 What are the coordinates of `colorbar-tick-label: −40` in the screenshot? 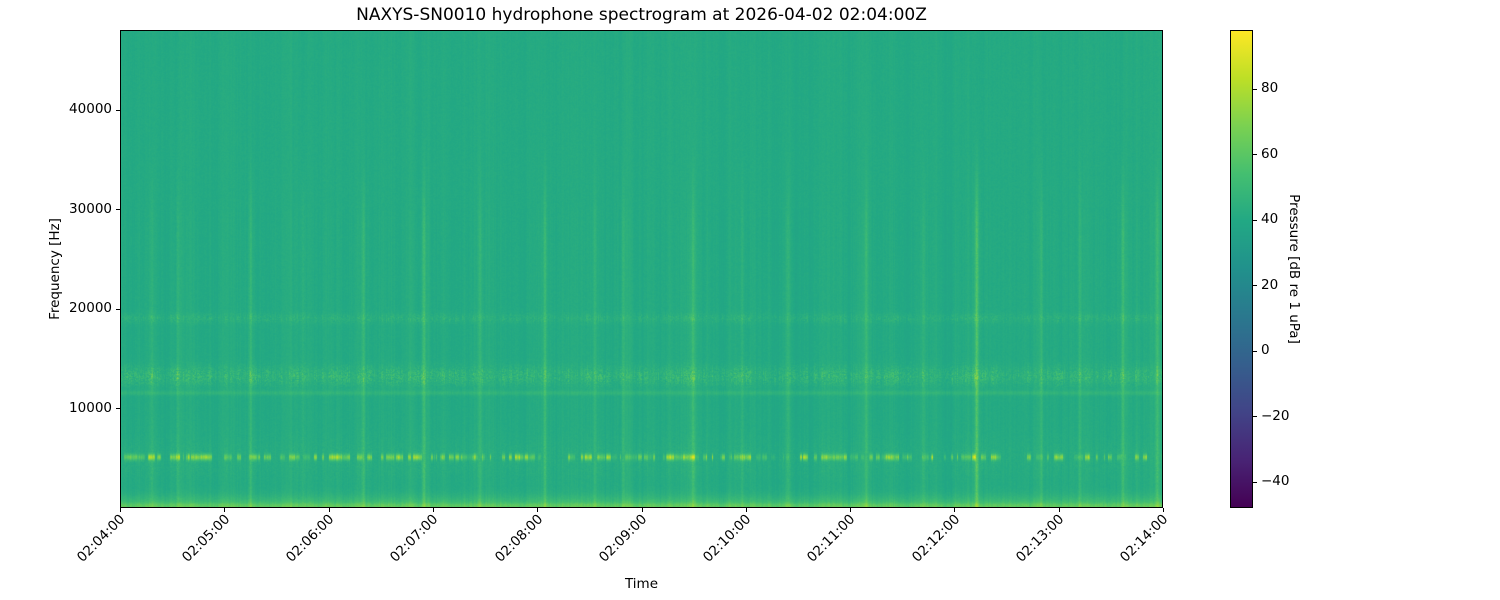 It's located at (1275, 481).